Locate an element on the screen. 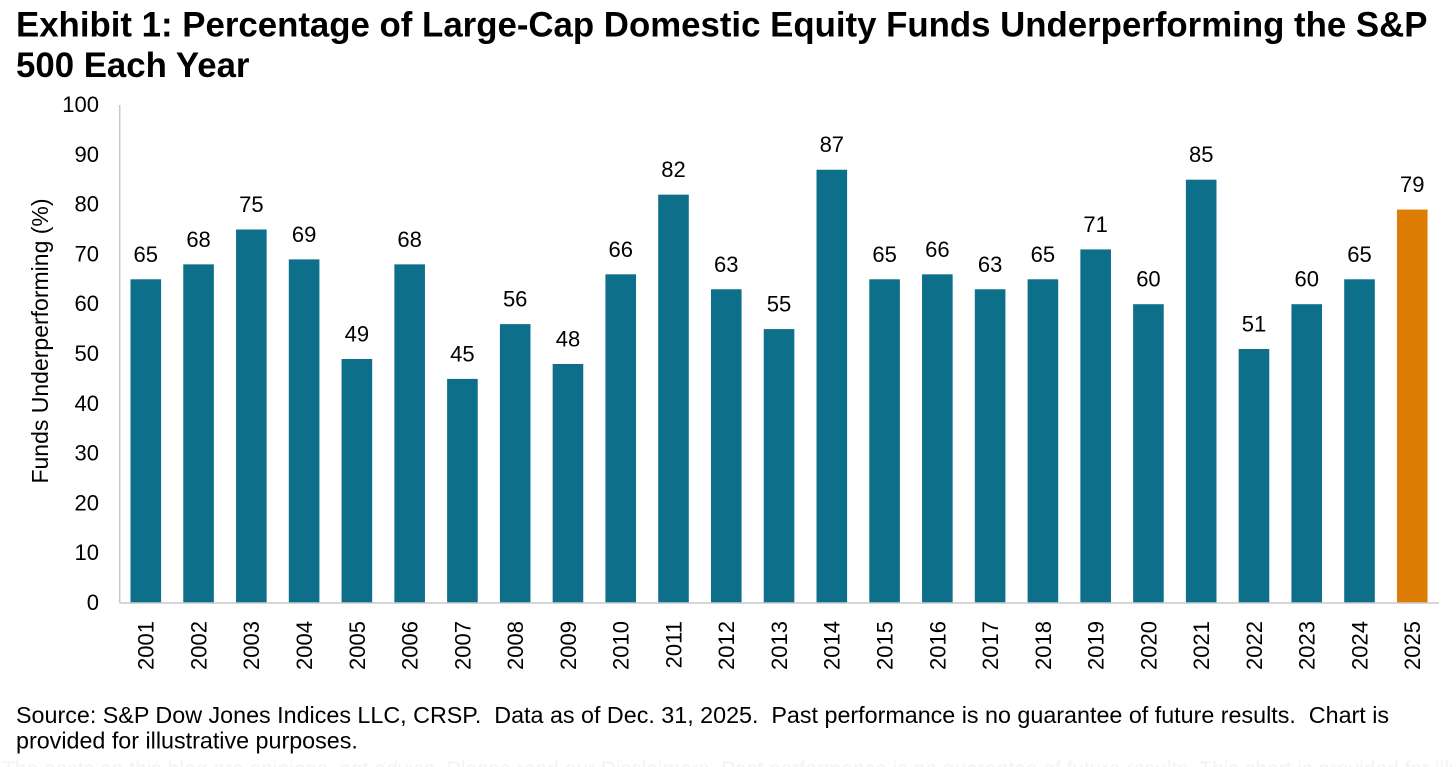  svg-text: 90 is located at coordinates (87, 154).